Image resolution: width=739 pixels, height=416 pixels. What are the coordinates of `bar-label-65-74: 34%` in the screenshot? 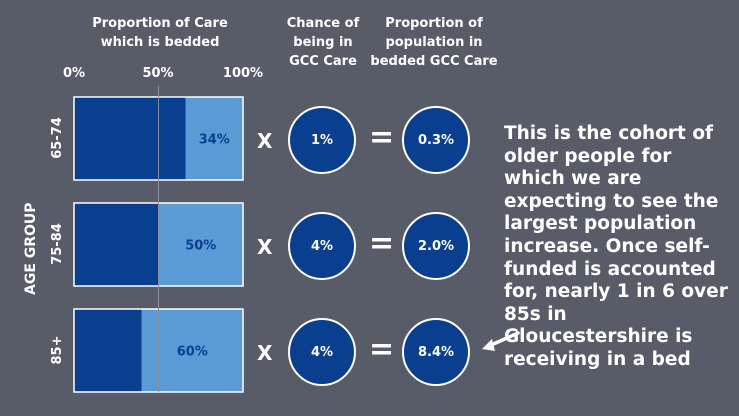 It's located at (214, 140).